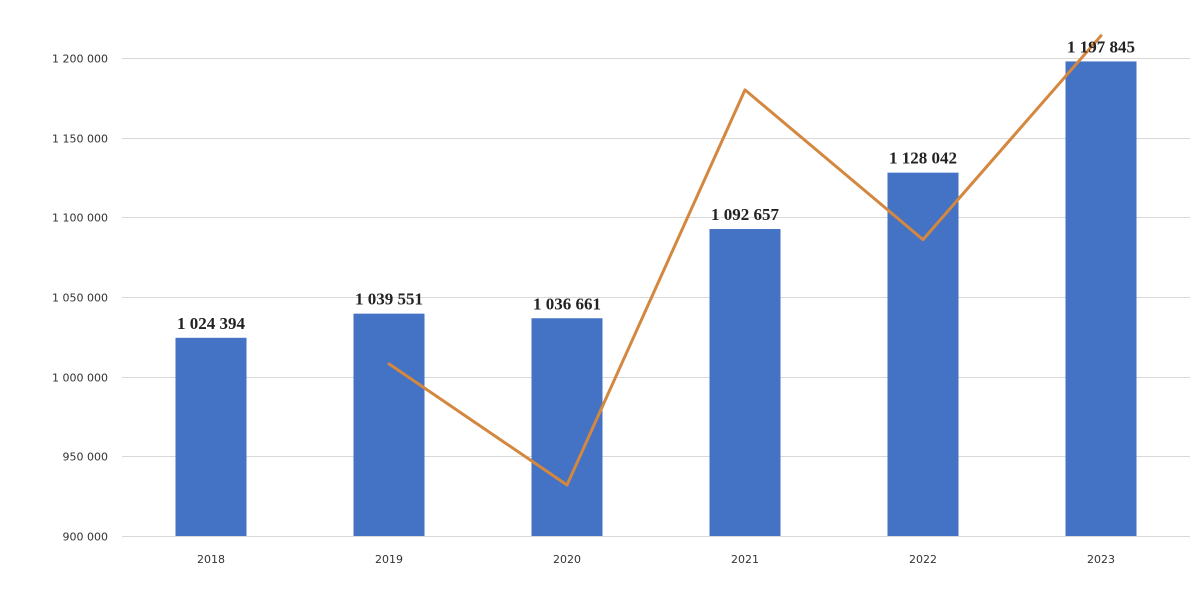 This screenshot has height=590, width=1200. What do you see at coordinates (1101, 46) in the screenshot?
I see `data-label-2023: 1 197 845` at bounding box center [1101, 46].